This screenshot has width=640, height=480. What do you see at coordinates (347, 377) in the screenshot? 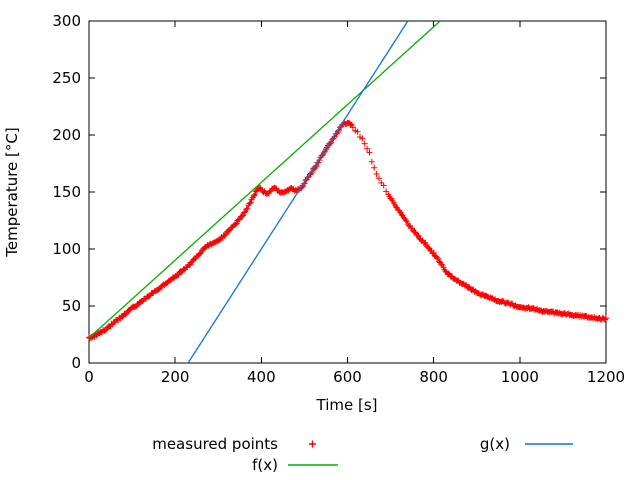
I see `x-tick-label: 600` at bounding box center [347, 377].